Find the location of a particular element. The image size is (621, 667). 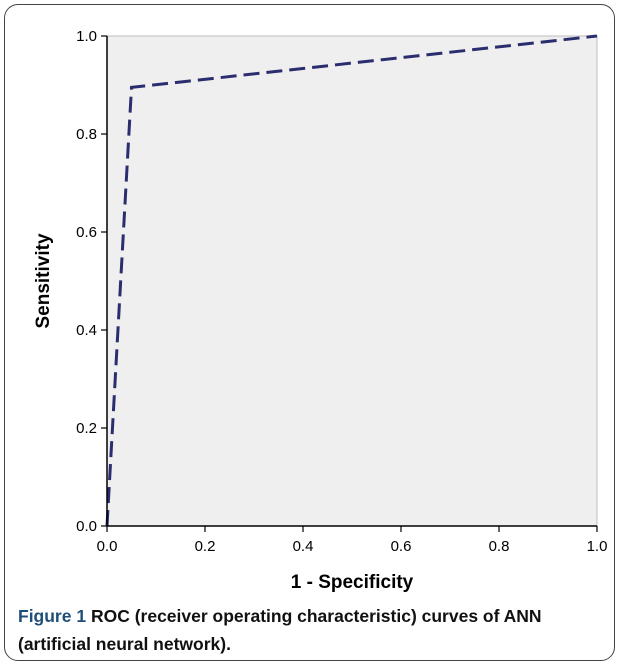

x-tick-label: 0.6 is located at coordinates (401, 546).